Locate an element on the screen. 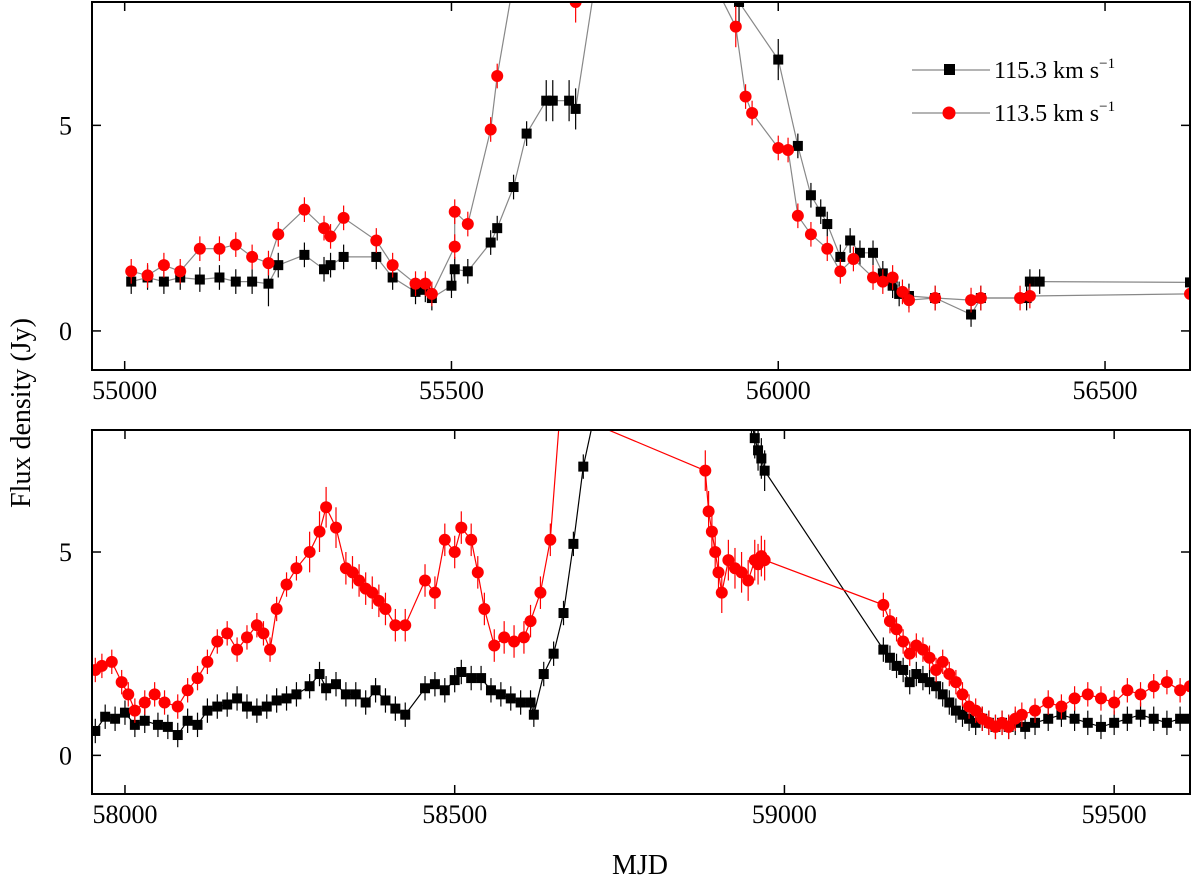 The image size is (1200, 881). top-xtick-label: 56000 is located at coordinates (778, 390).